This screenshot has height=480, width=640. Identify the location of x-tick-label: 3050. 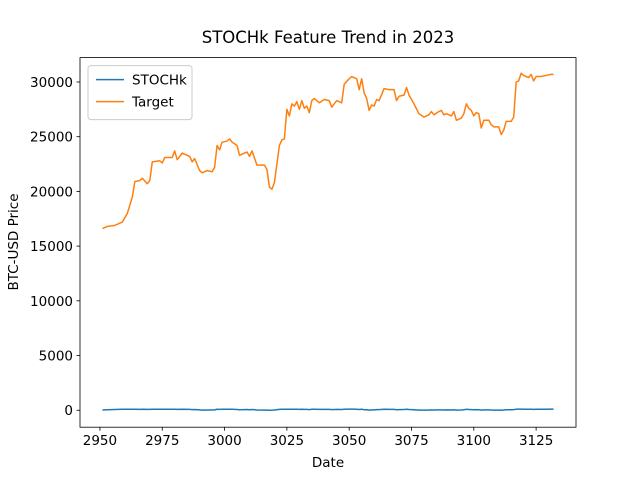
(349, 441).